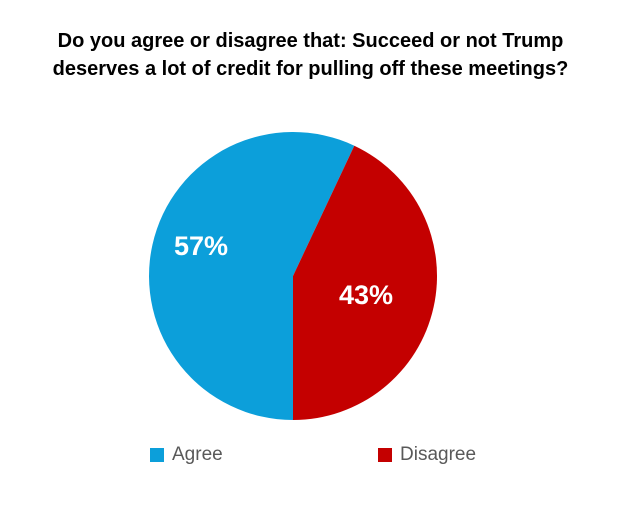 This screenshot has width=621, height=505. I want to click on legend-swatch-agree, so click(157, 455).